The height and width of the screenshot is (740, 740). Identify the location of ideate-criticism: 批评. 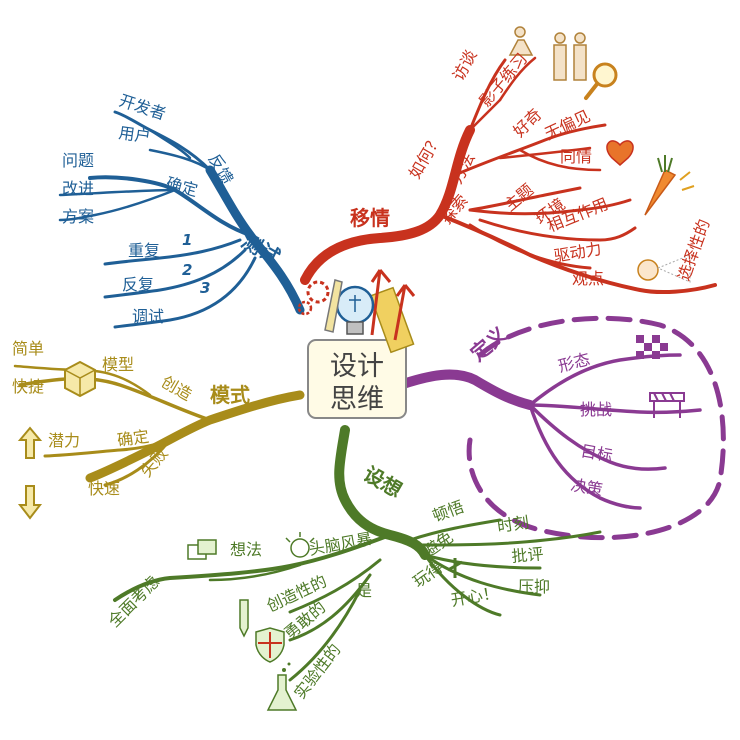
(528, 555).